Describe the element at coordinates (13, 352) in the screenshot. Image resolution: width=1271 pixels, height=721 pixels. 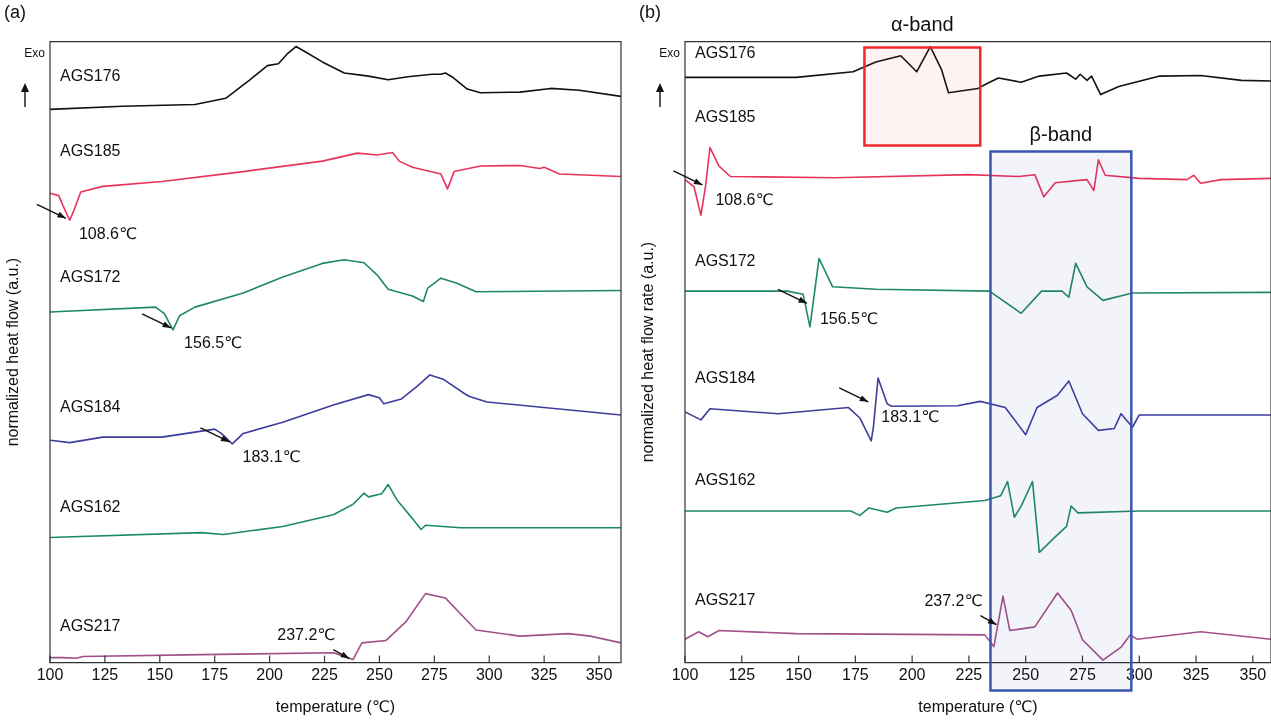
I see `y-axis-title: normalized heat flow (a.u.)` at that location.